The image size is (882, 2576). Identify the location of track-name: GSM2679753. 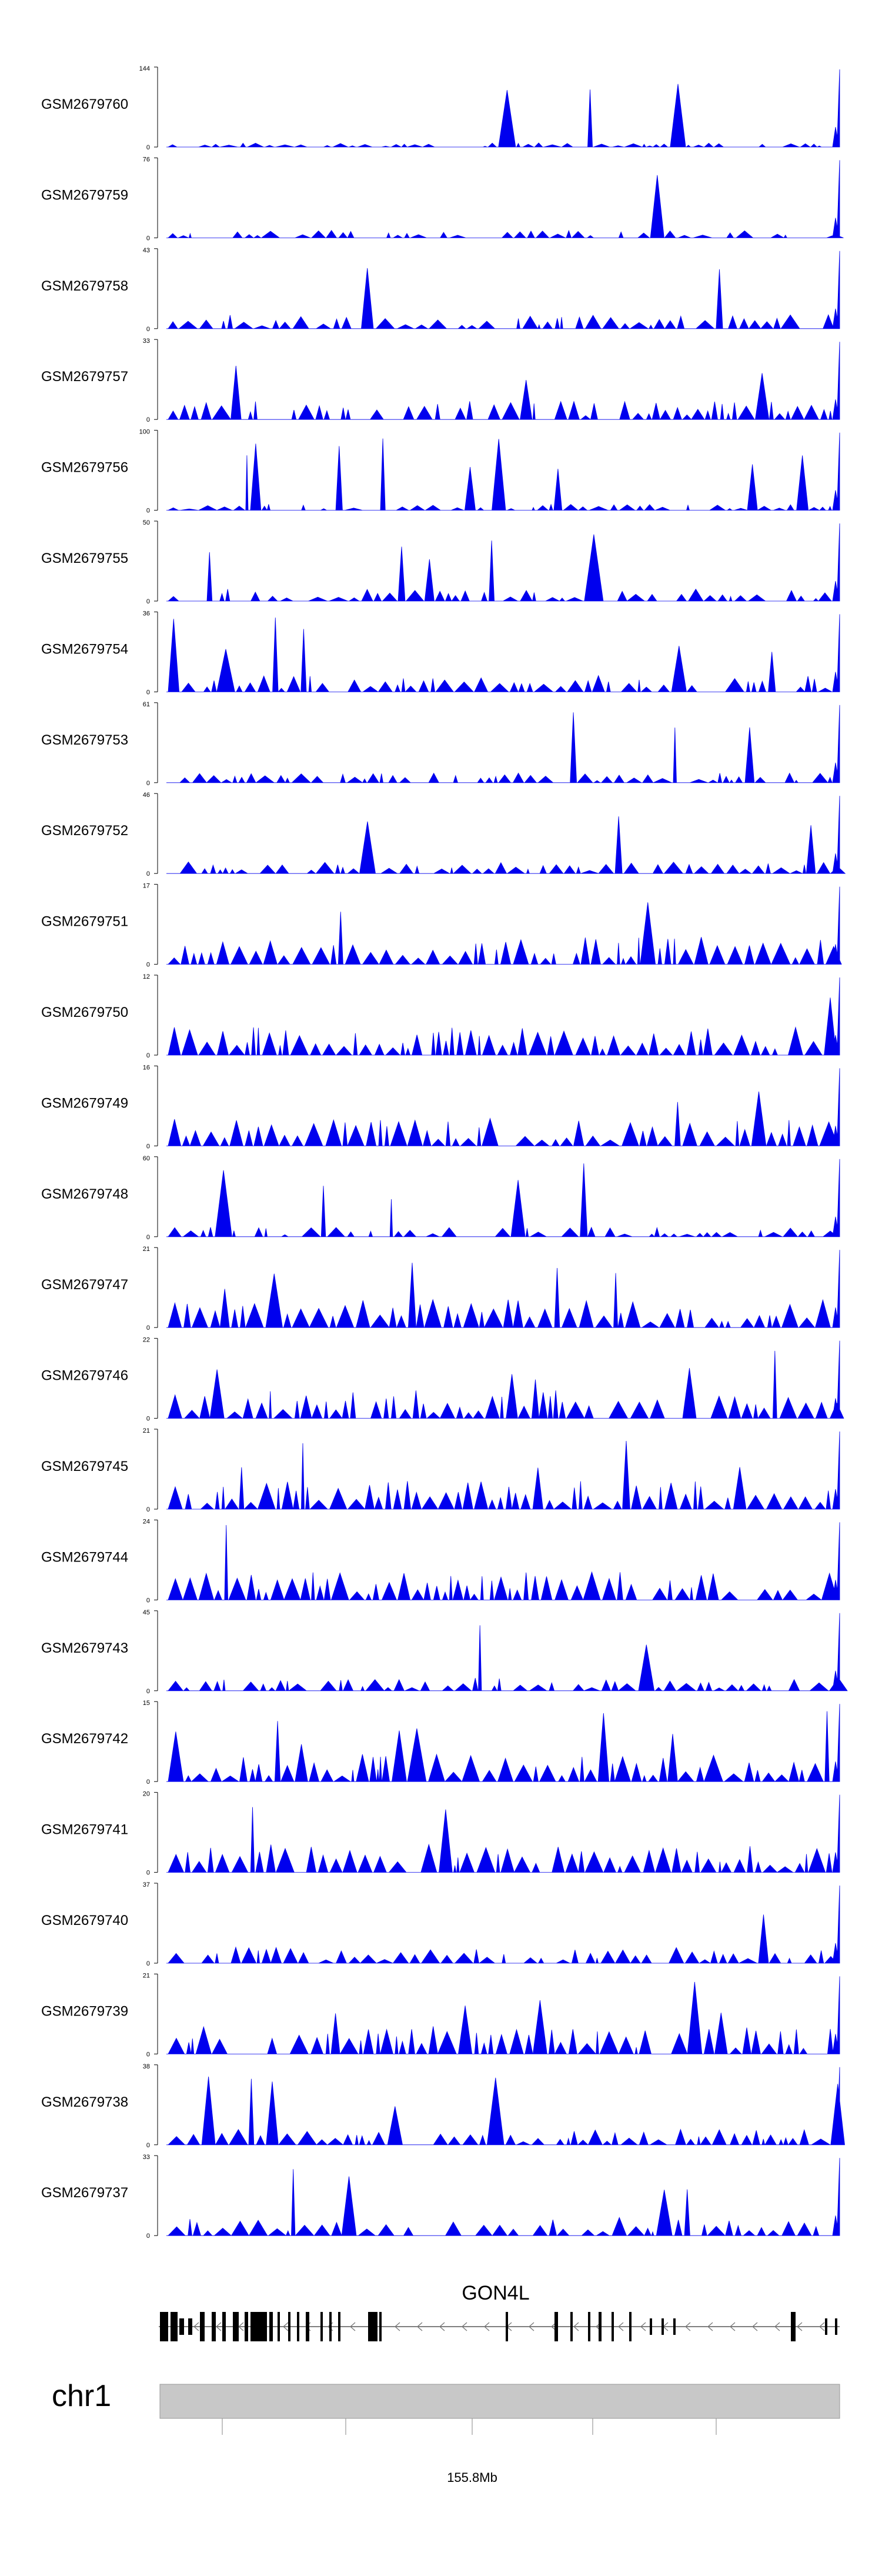
(84, 740).